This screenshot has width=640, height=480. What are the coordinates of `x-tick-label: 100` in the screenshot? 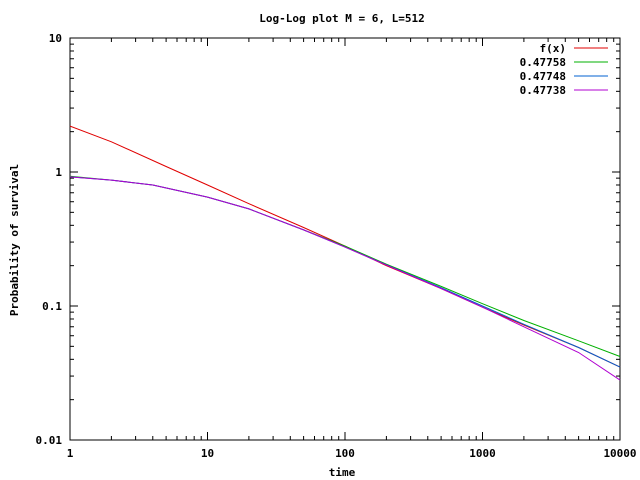 It's located at (345, 453).